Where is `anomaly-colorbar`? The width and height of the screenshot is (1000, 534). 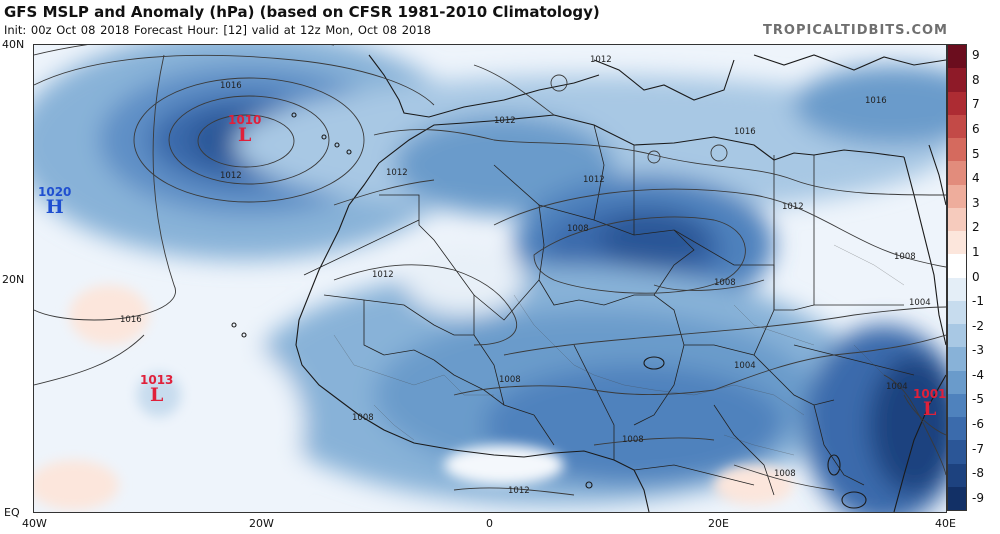 anomaly-colorbar is located at coordinates (957, 277).